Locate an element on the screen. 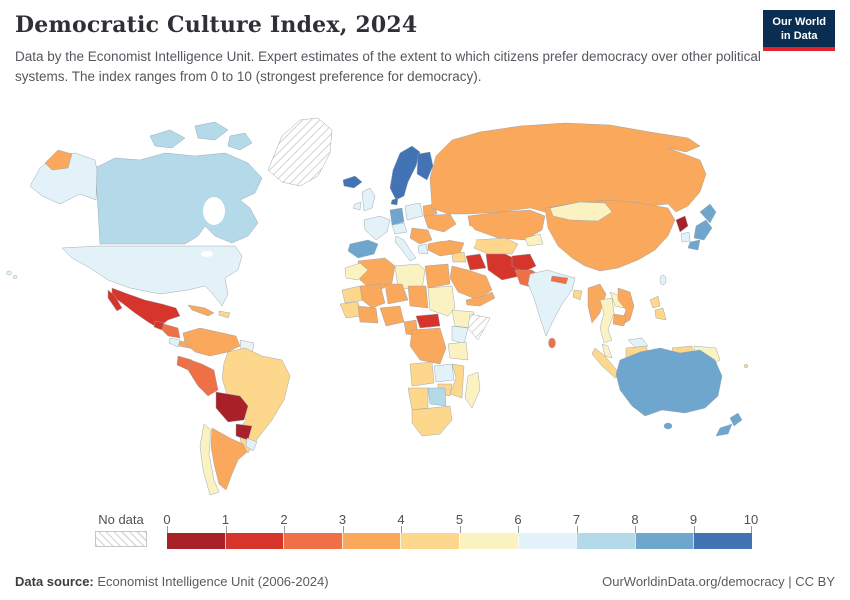 This screenshot has width=850, height=600. region-colombia-venezuela is located at coordinates (211, 342).